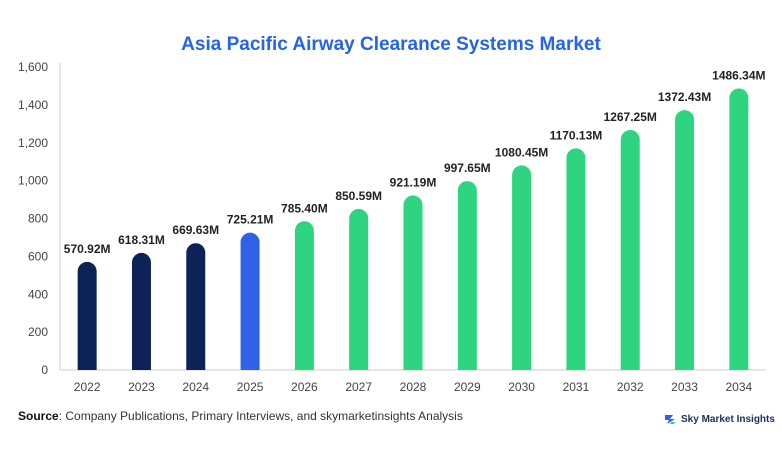 This screenshot has width=782, height=454. Describe the element at coordinates (684, 387) in the screenshot. I see `x-tick-label: 2033` at that location.